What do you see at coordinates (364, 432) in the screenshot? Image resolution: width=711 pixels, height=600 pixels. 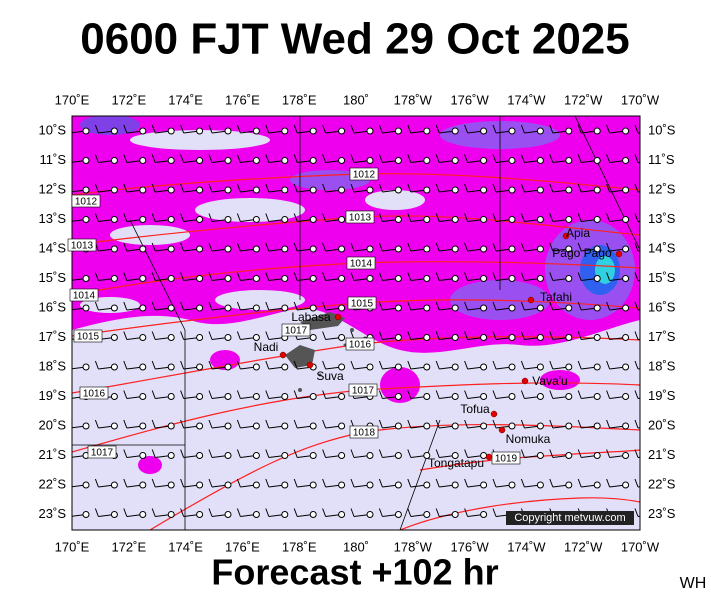 I see `isobar-label: 1018` at bounding box center [364, 432].